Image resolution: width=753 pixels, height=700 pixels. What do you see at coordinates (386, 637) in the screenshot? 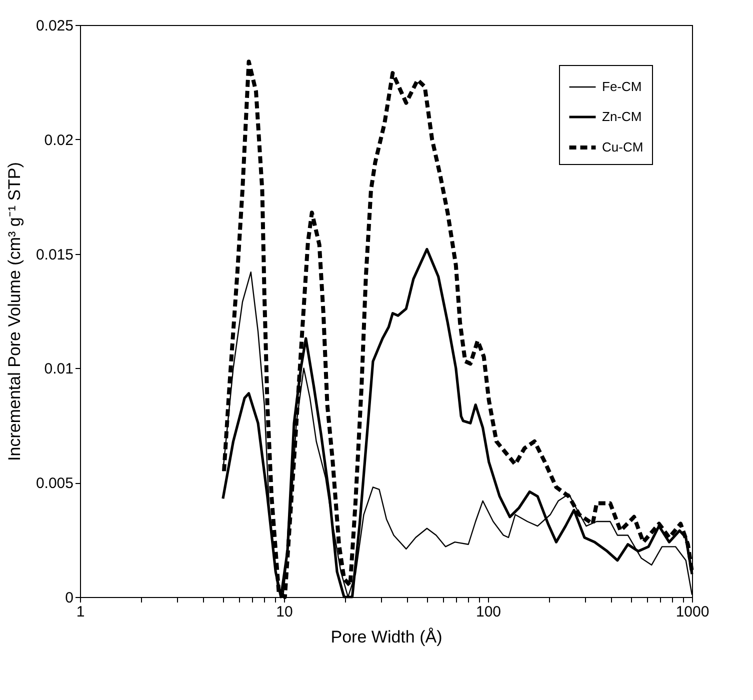
I see `x-axis-title: Pore Width (Å)` at bounding box center [386, 637].